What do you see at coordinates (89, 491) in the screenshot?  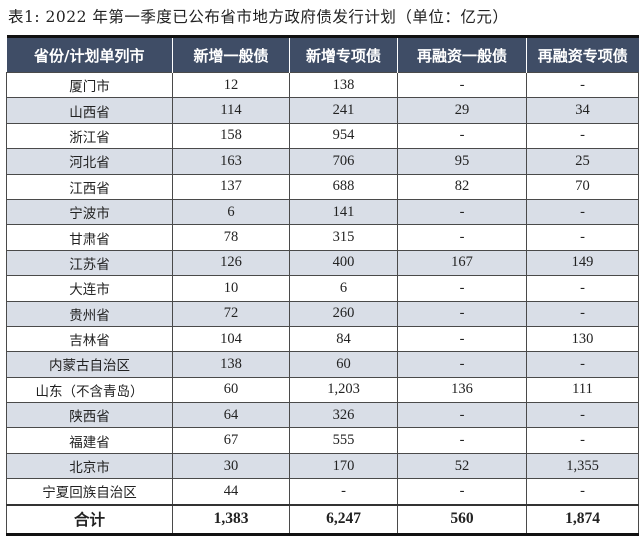 I see `region-cell: 宁夏回族自治区` at bounding box center [89, 491].